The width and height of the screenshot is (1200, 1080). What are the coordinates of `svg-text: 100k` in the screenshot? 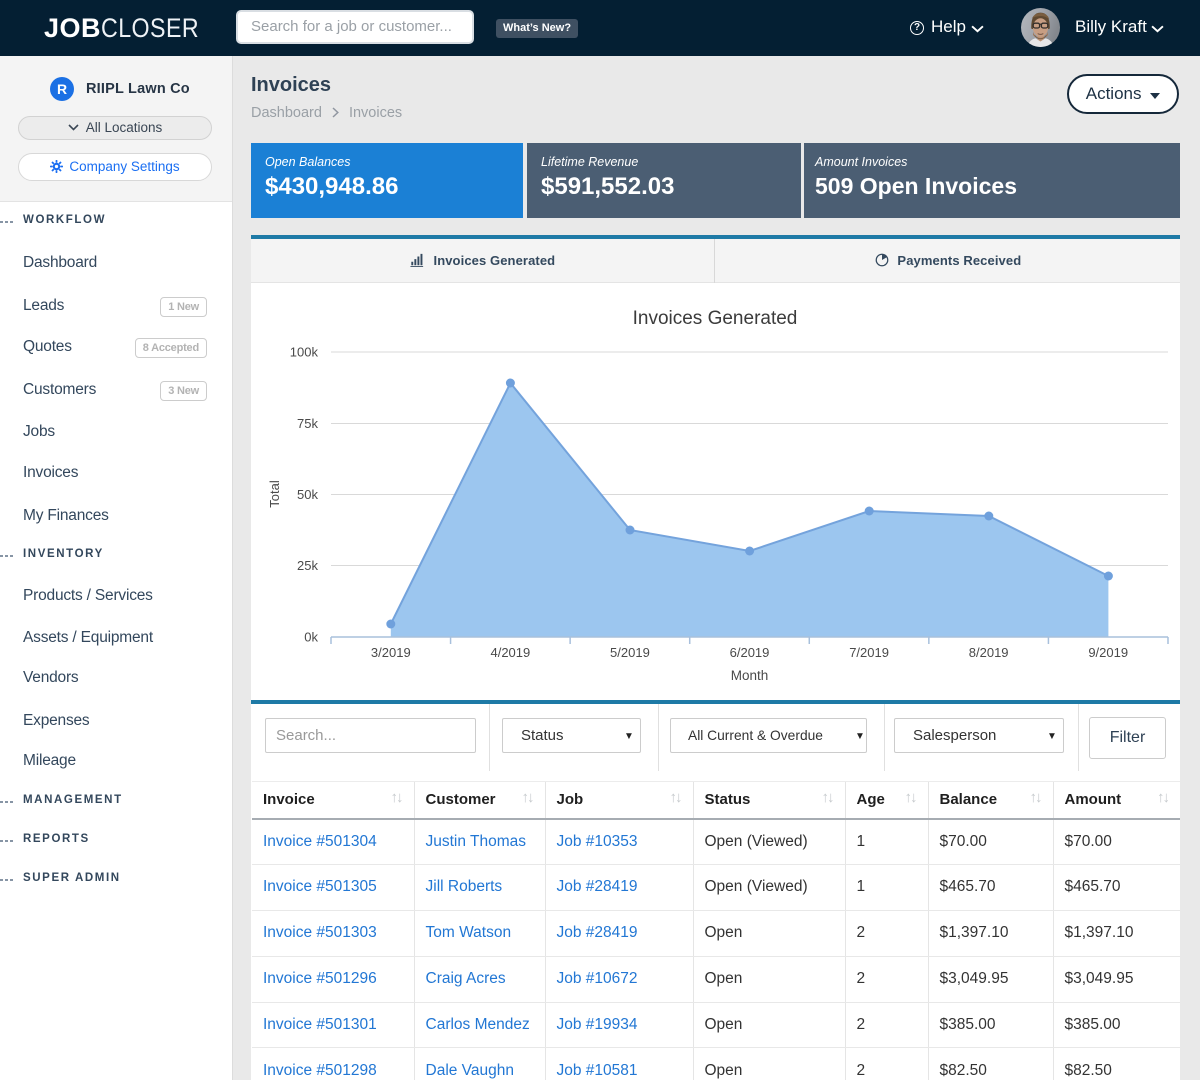 It's located at (304, 352).